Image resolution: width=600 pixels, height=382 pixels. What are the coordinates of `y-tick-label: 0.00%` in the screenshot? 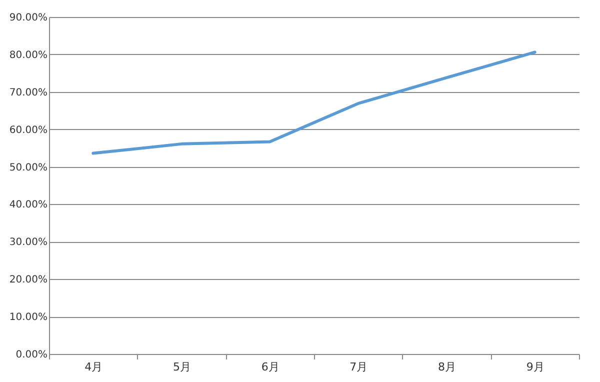 It's located at (32, 355).